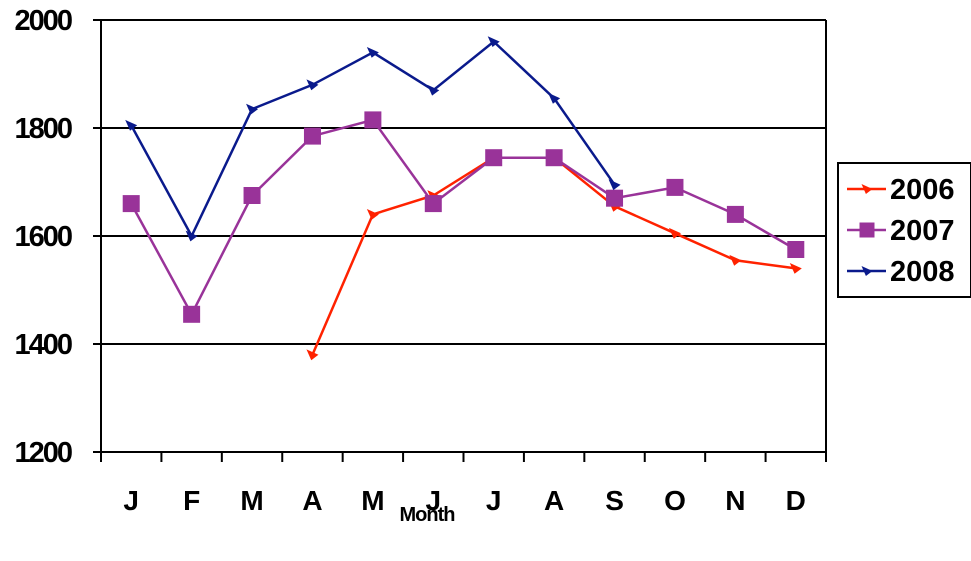 Image resolution: width=971 pixels, height=561 pixels. I want to click on x-axis-title: Month, so click(427, 515).